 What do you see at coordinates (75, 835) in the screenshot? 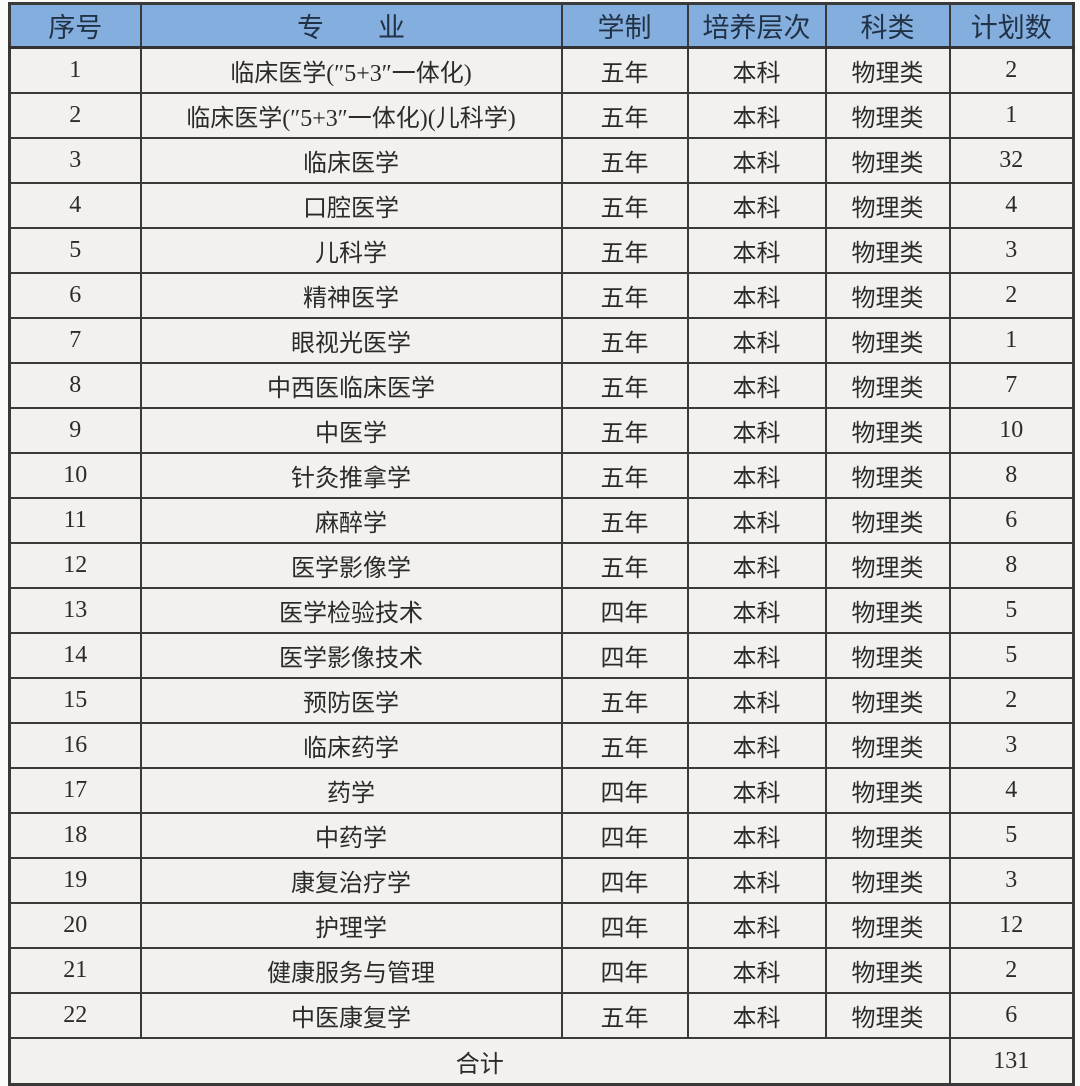
I see `table-cell: 18` at bounding box center [75, 835].